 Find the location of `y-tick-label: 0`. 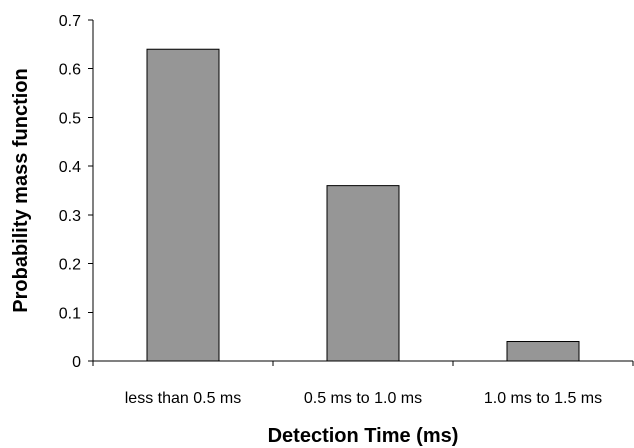

y-tick-label: 0 is located at coordinates (76, 362).